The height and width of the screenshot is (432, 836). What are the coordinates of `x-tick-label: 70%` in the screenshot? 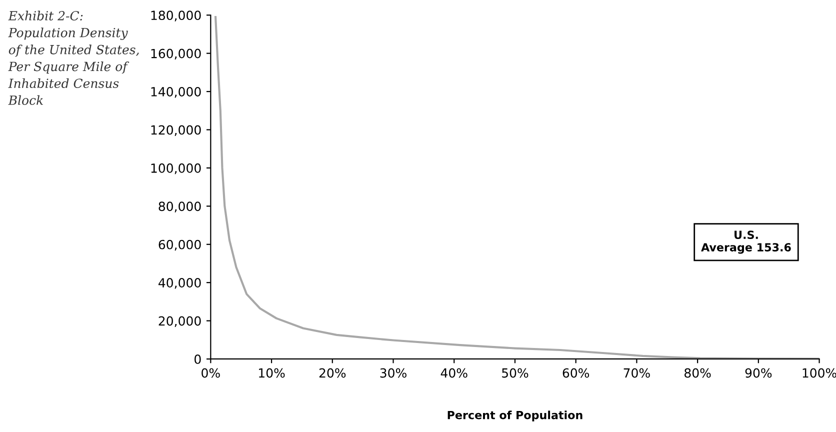 It's located at (637, 373).